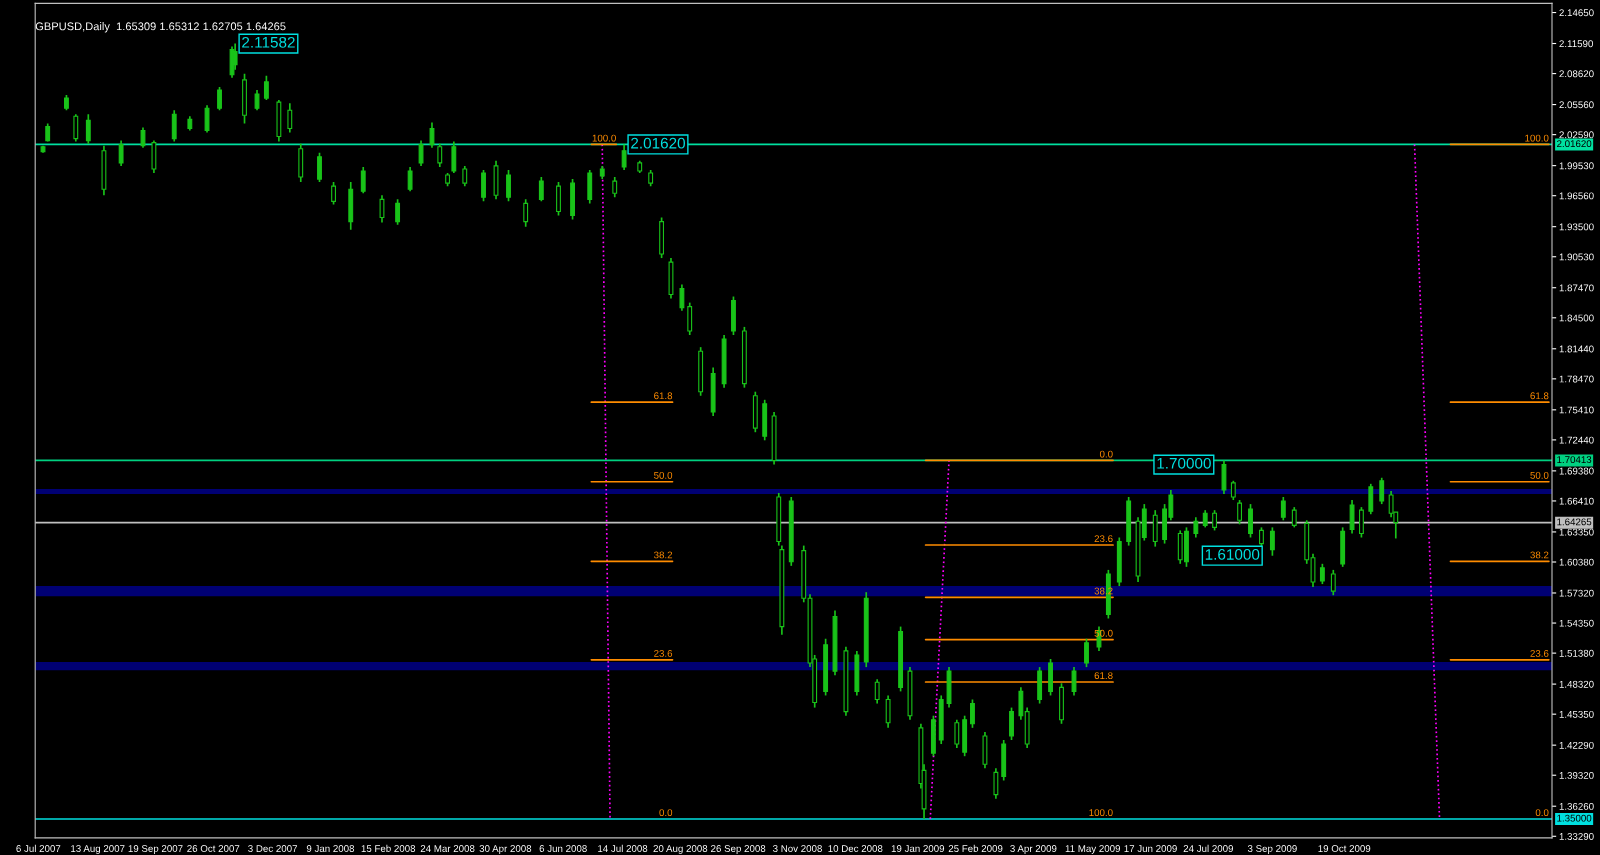  Describe the element at coordinates (213, 848) in the screenshot. I see `x-tick-label: 26 Oct 2007` at that location.